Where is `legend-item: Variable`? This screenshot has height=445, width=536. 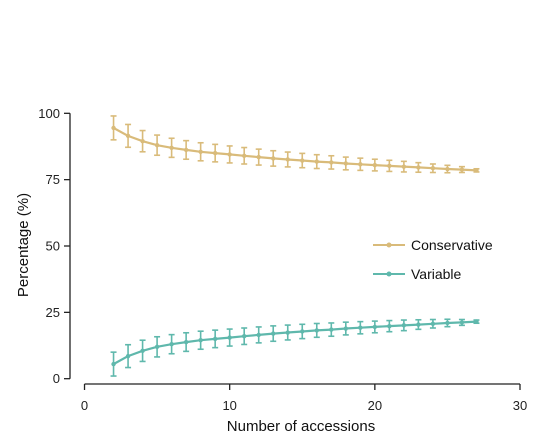 legend-item: Variable is located at coordinates (417, 274).